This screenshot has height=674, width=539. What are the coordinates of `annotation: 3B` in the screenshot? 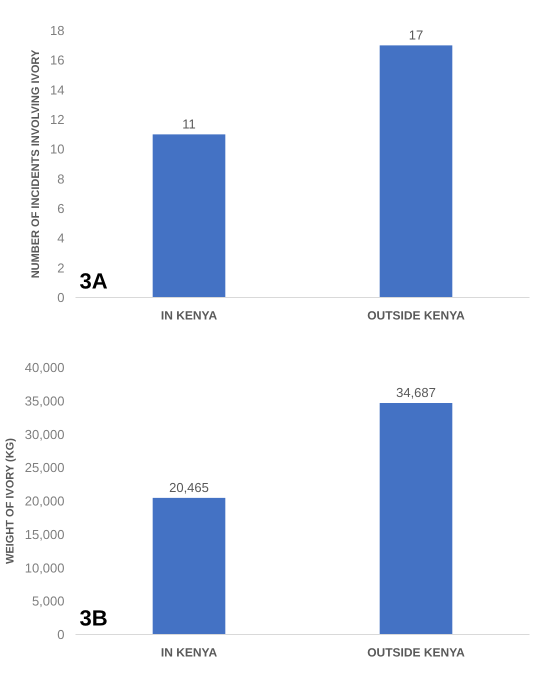 It's located at (94, 618).